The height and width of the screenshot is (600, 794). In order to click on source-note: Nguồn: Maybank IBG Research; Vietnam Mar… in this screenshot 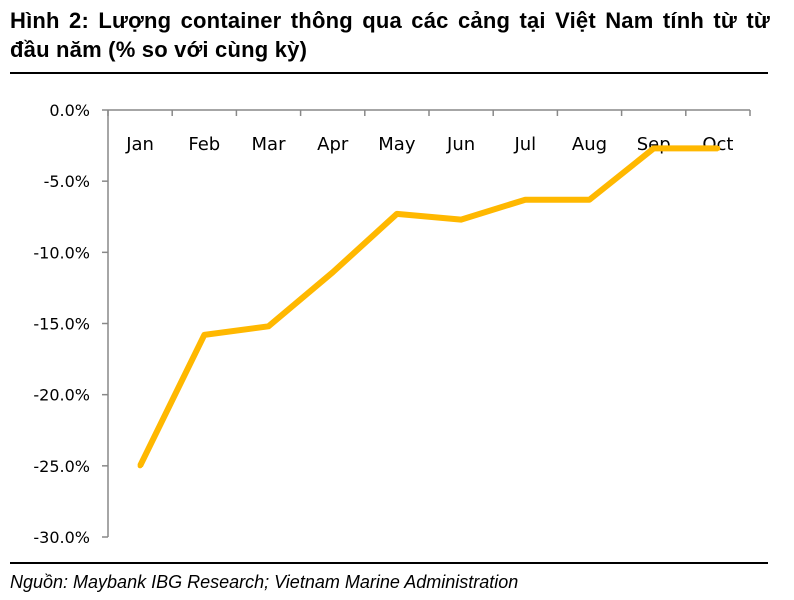, I will do `click(264, 582)`.